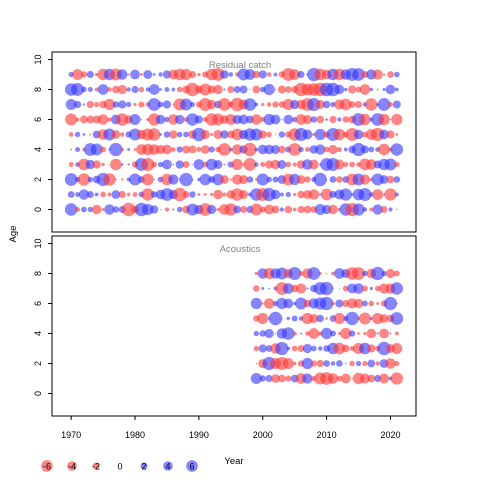 The width and height of the screenshot is (480, 485). I want to click on y-tick-label: 4, so click(38, 333).